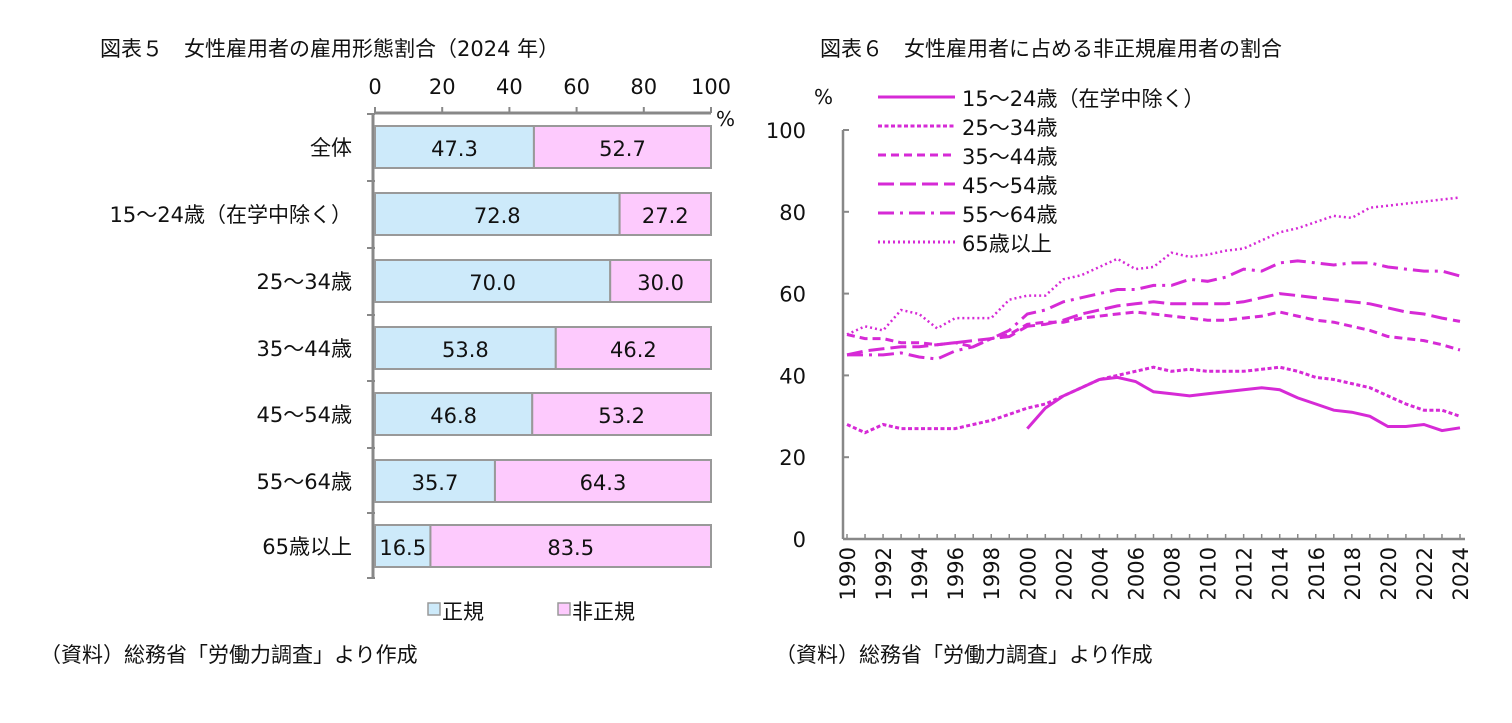 This screenshot has height=723, width=1512. I want to click on bar-chart-source: （資料）総務省「労働力調査」より作成, so click(229, 655).